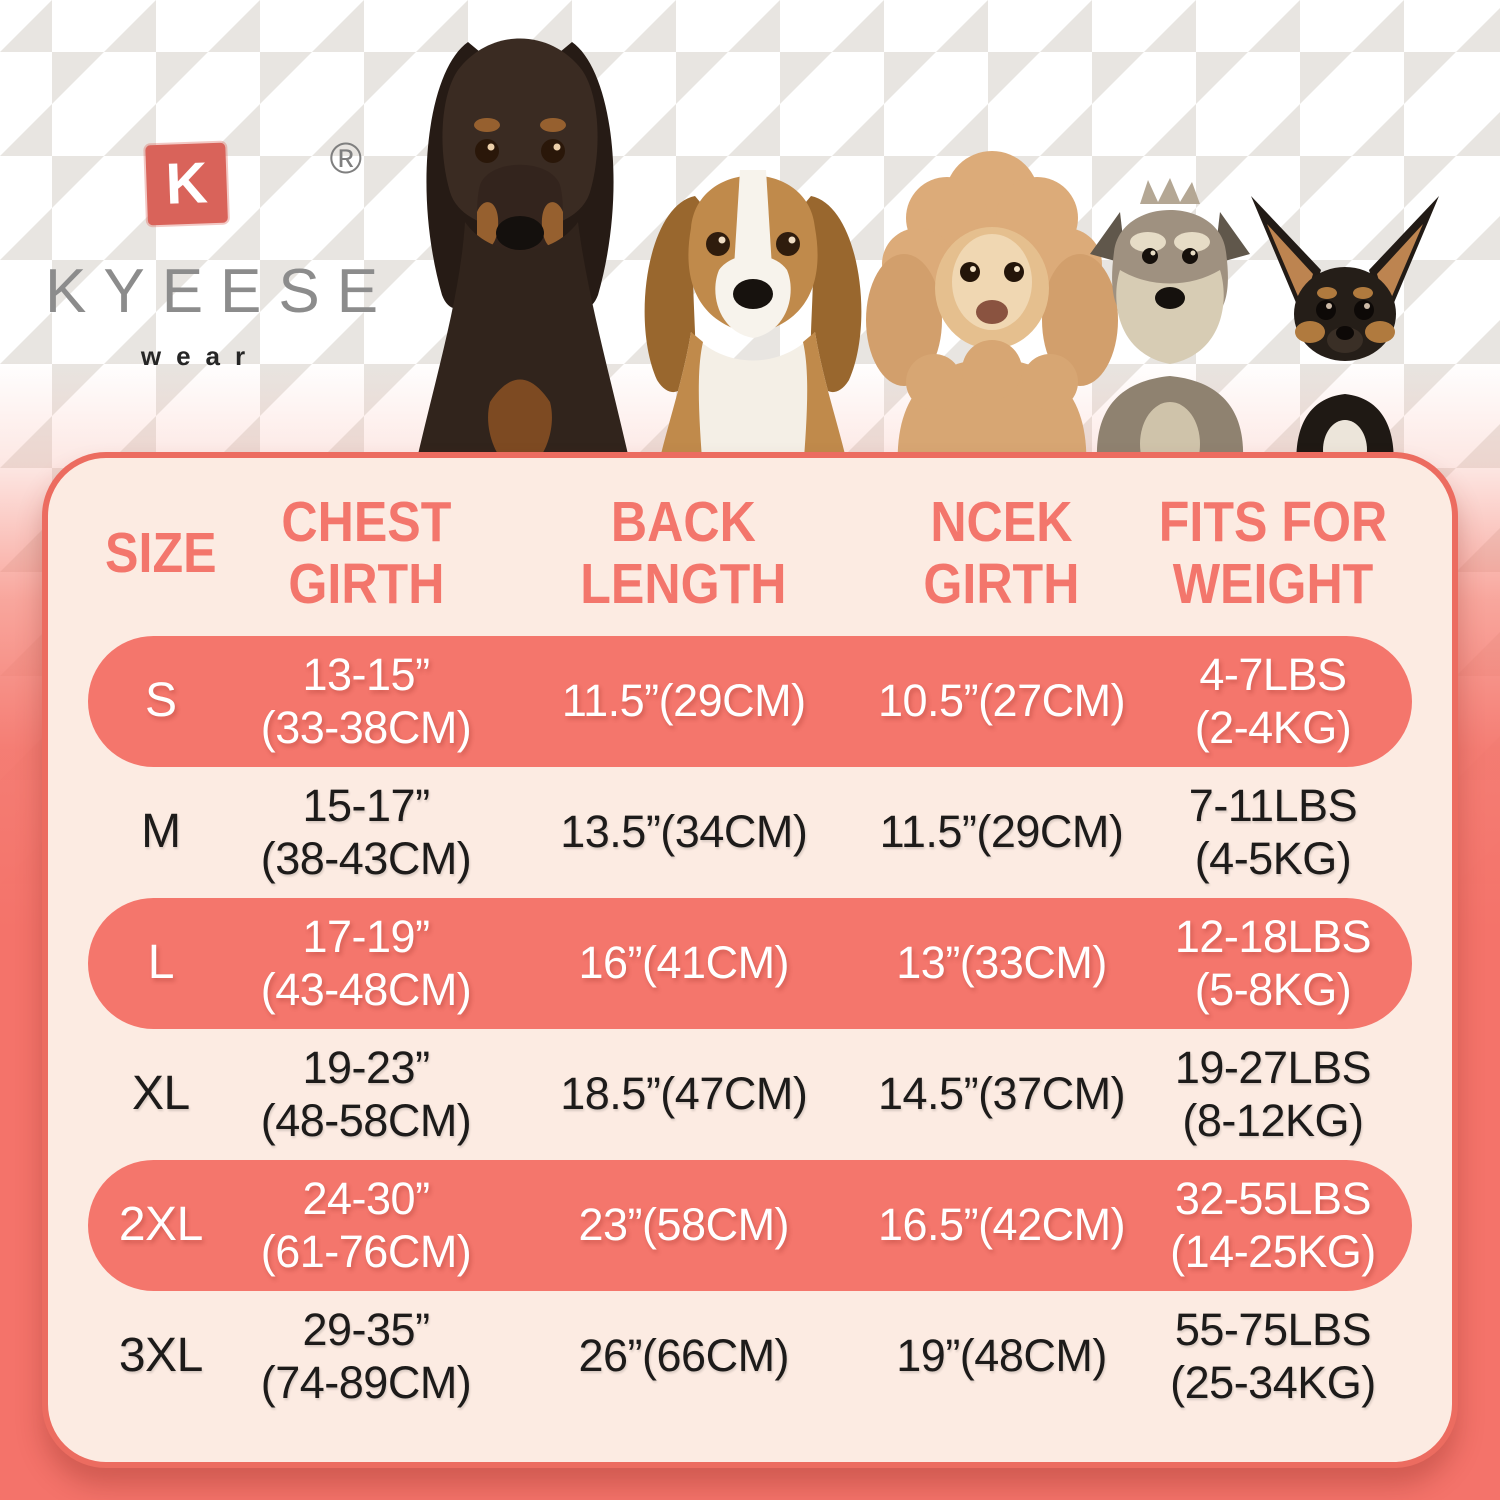 The width and height of the screenshot is (1500, 1500). What do you see at coordinates (684, 1225) in the screenshot?
I see `cell-back-length: 23”(58CM)` at bounding box center [684, 1225].